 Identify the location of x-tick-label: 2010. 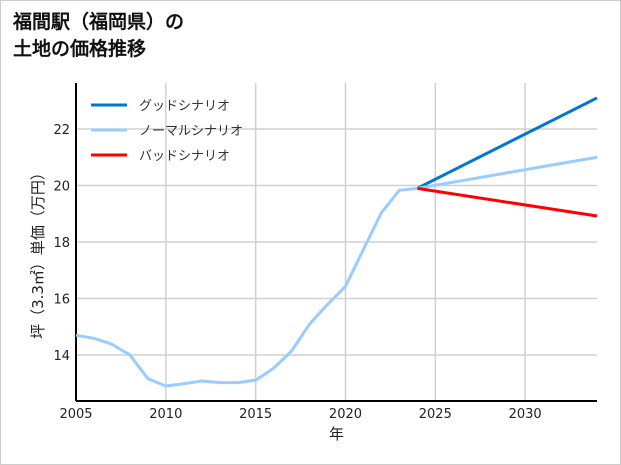
(165, 414).